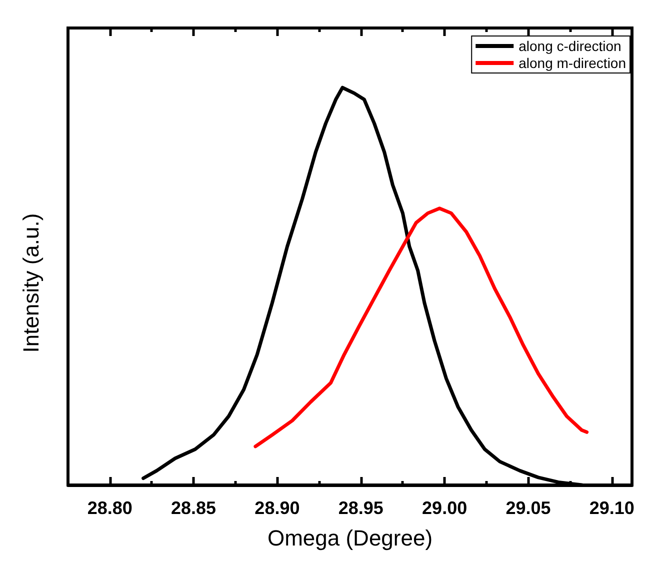 The image size is (654, 566). I want to click on x-tick-label: 29.10, so click(611, 508).